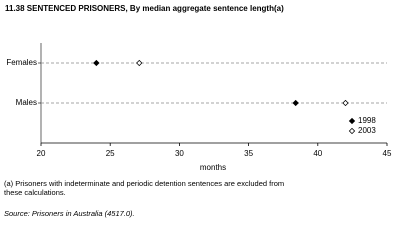 The height and width of the screenshot is (240, 397). I want to click on x-tick-label: 35, so click(248, 153).